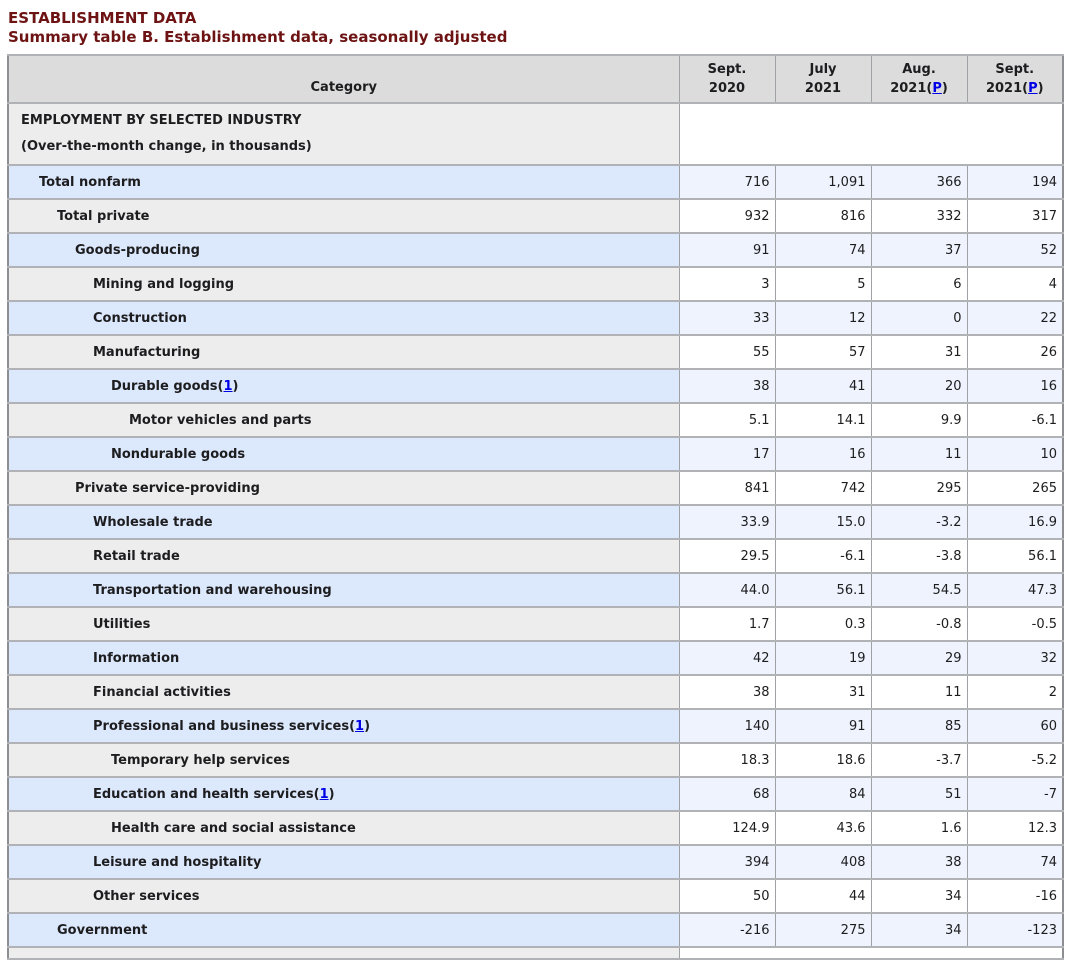  I want to click on table-row: Government -216 275 34 -123, so click(535, 930).